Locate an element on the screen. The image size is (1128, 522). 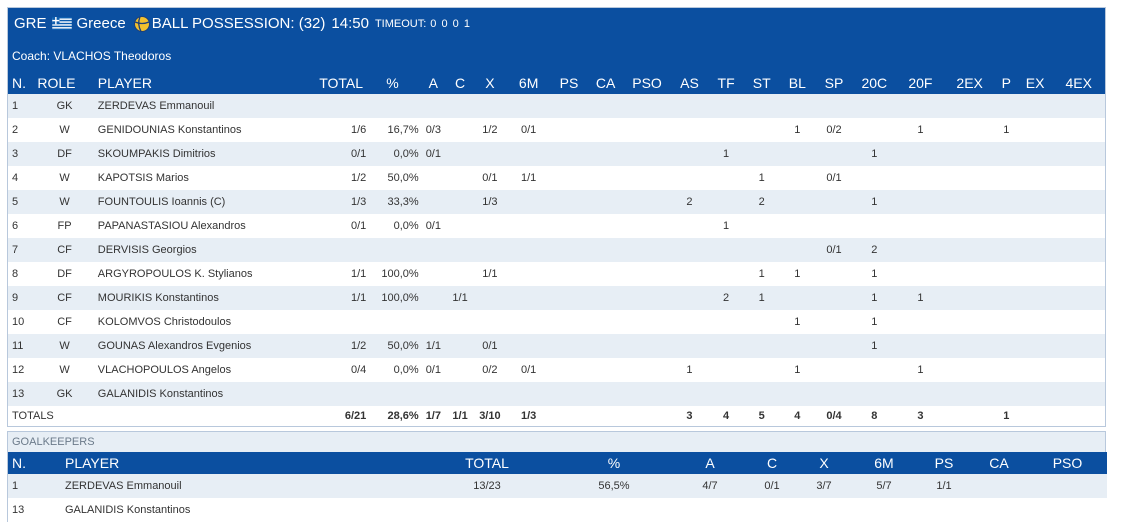
cell-2ex is located at coordinates (969, 322).